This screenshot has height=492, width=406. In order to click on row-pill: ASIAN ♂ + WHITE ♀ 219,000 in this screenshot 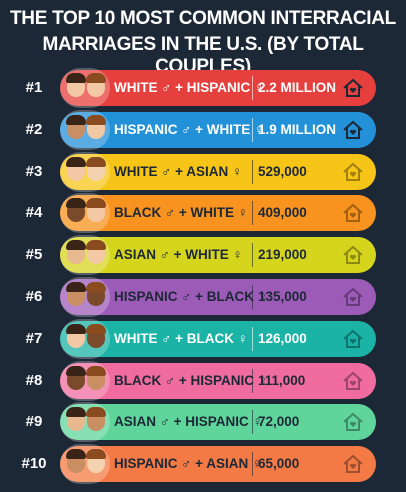, I will do `click(218, 255)`.